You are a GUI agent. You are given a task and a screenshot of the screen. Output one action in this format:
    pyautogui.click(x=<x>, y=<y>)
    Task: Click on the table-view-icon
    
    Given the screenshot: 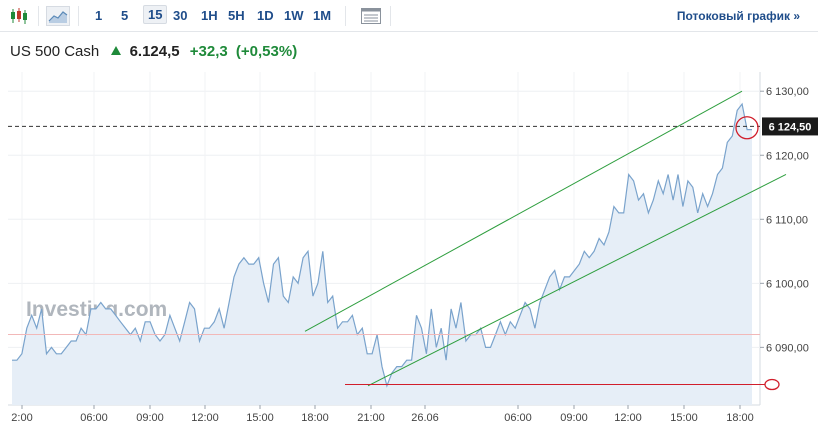 What is the action you would take?
    pyautogui.click(x=371, y=16)
    